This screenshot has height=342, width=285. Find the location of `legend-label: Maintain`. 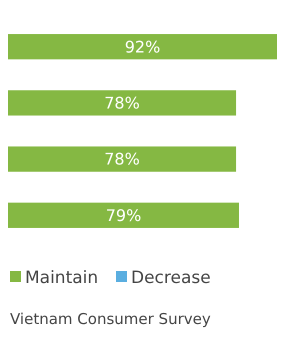

legend-label: Maintain is located at coordinates (61, 278).